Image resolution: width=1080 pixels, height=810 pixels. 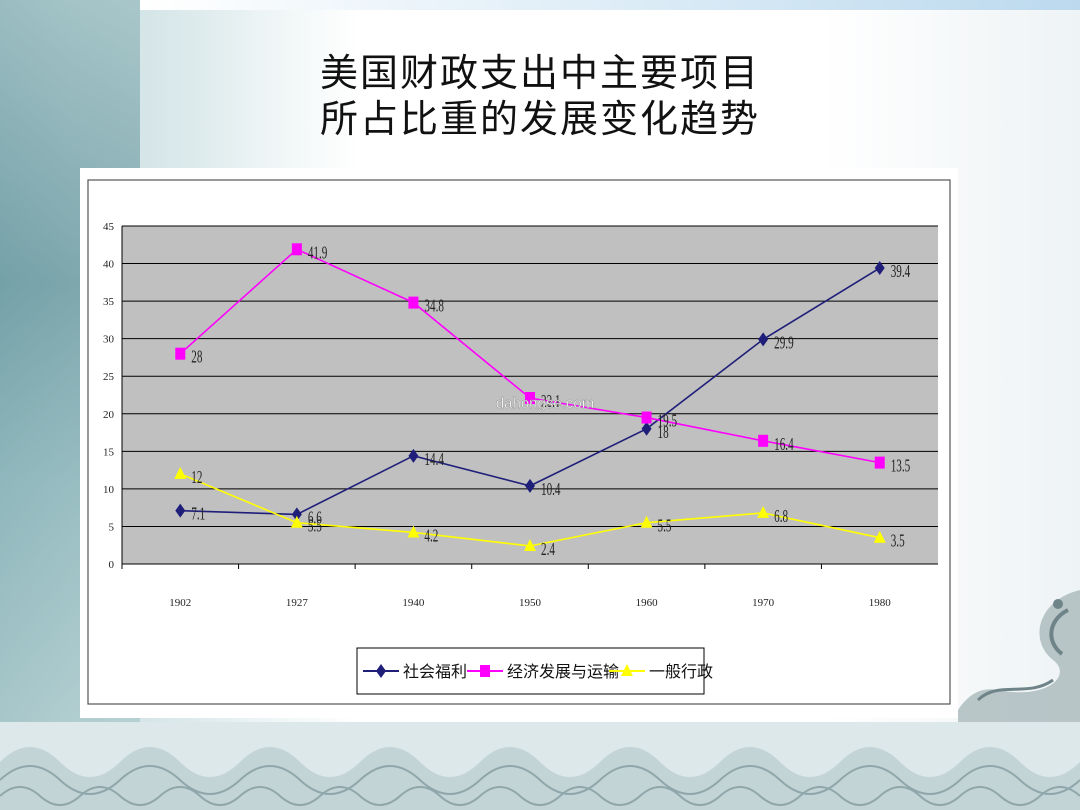 What do you see at coordinates (668, 421) in the screenshot?
I see `data-label: 19.5` at bounding box center [668, 421].